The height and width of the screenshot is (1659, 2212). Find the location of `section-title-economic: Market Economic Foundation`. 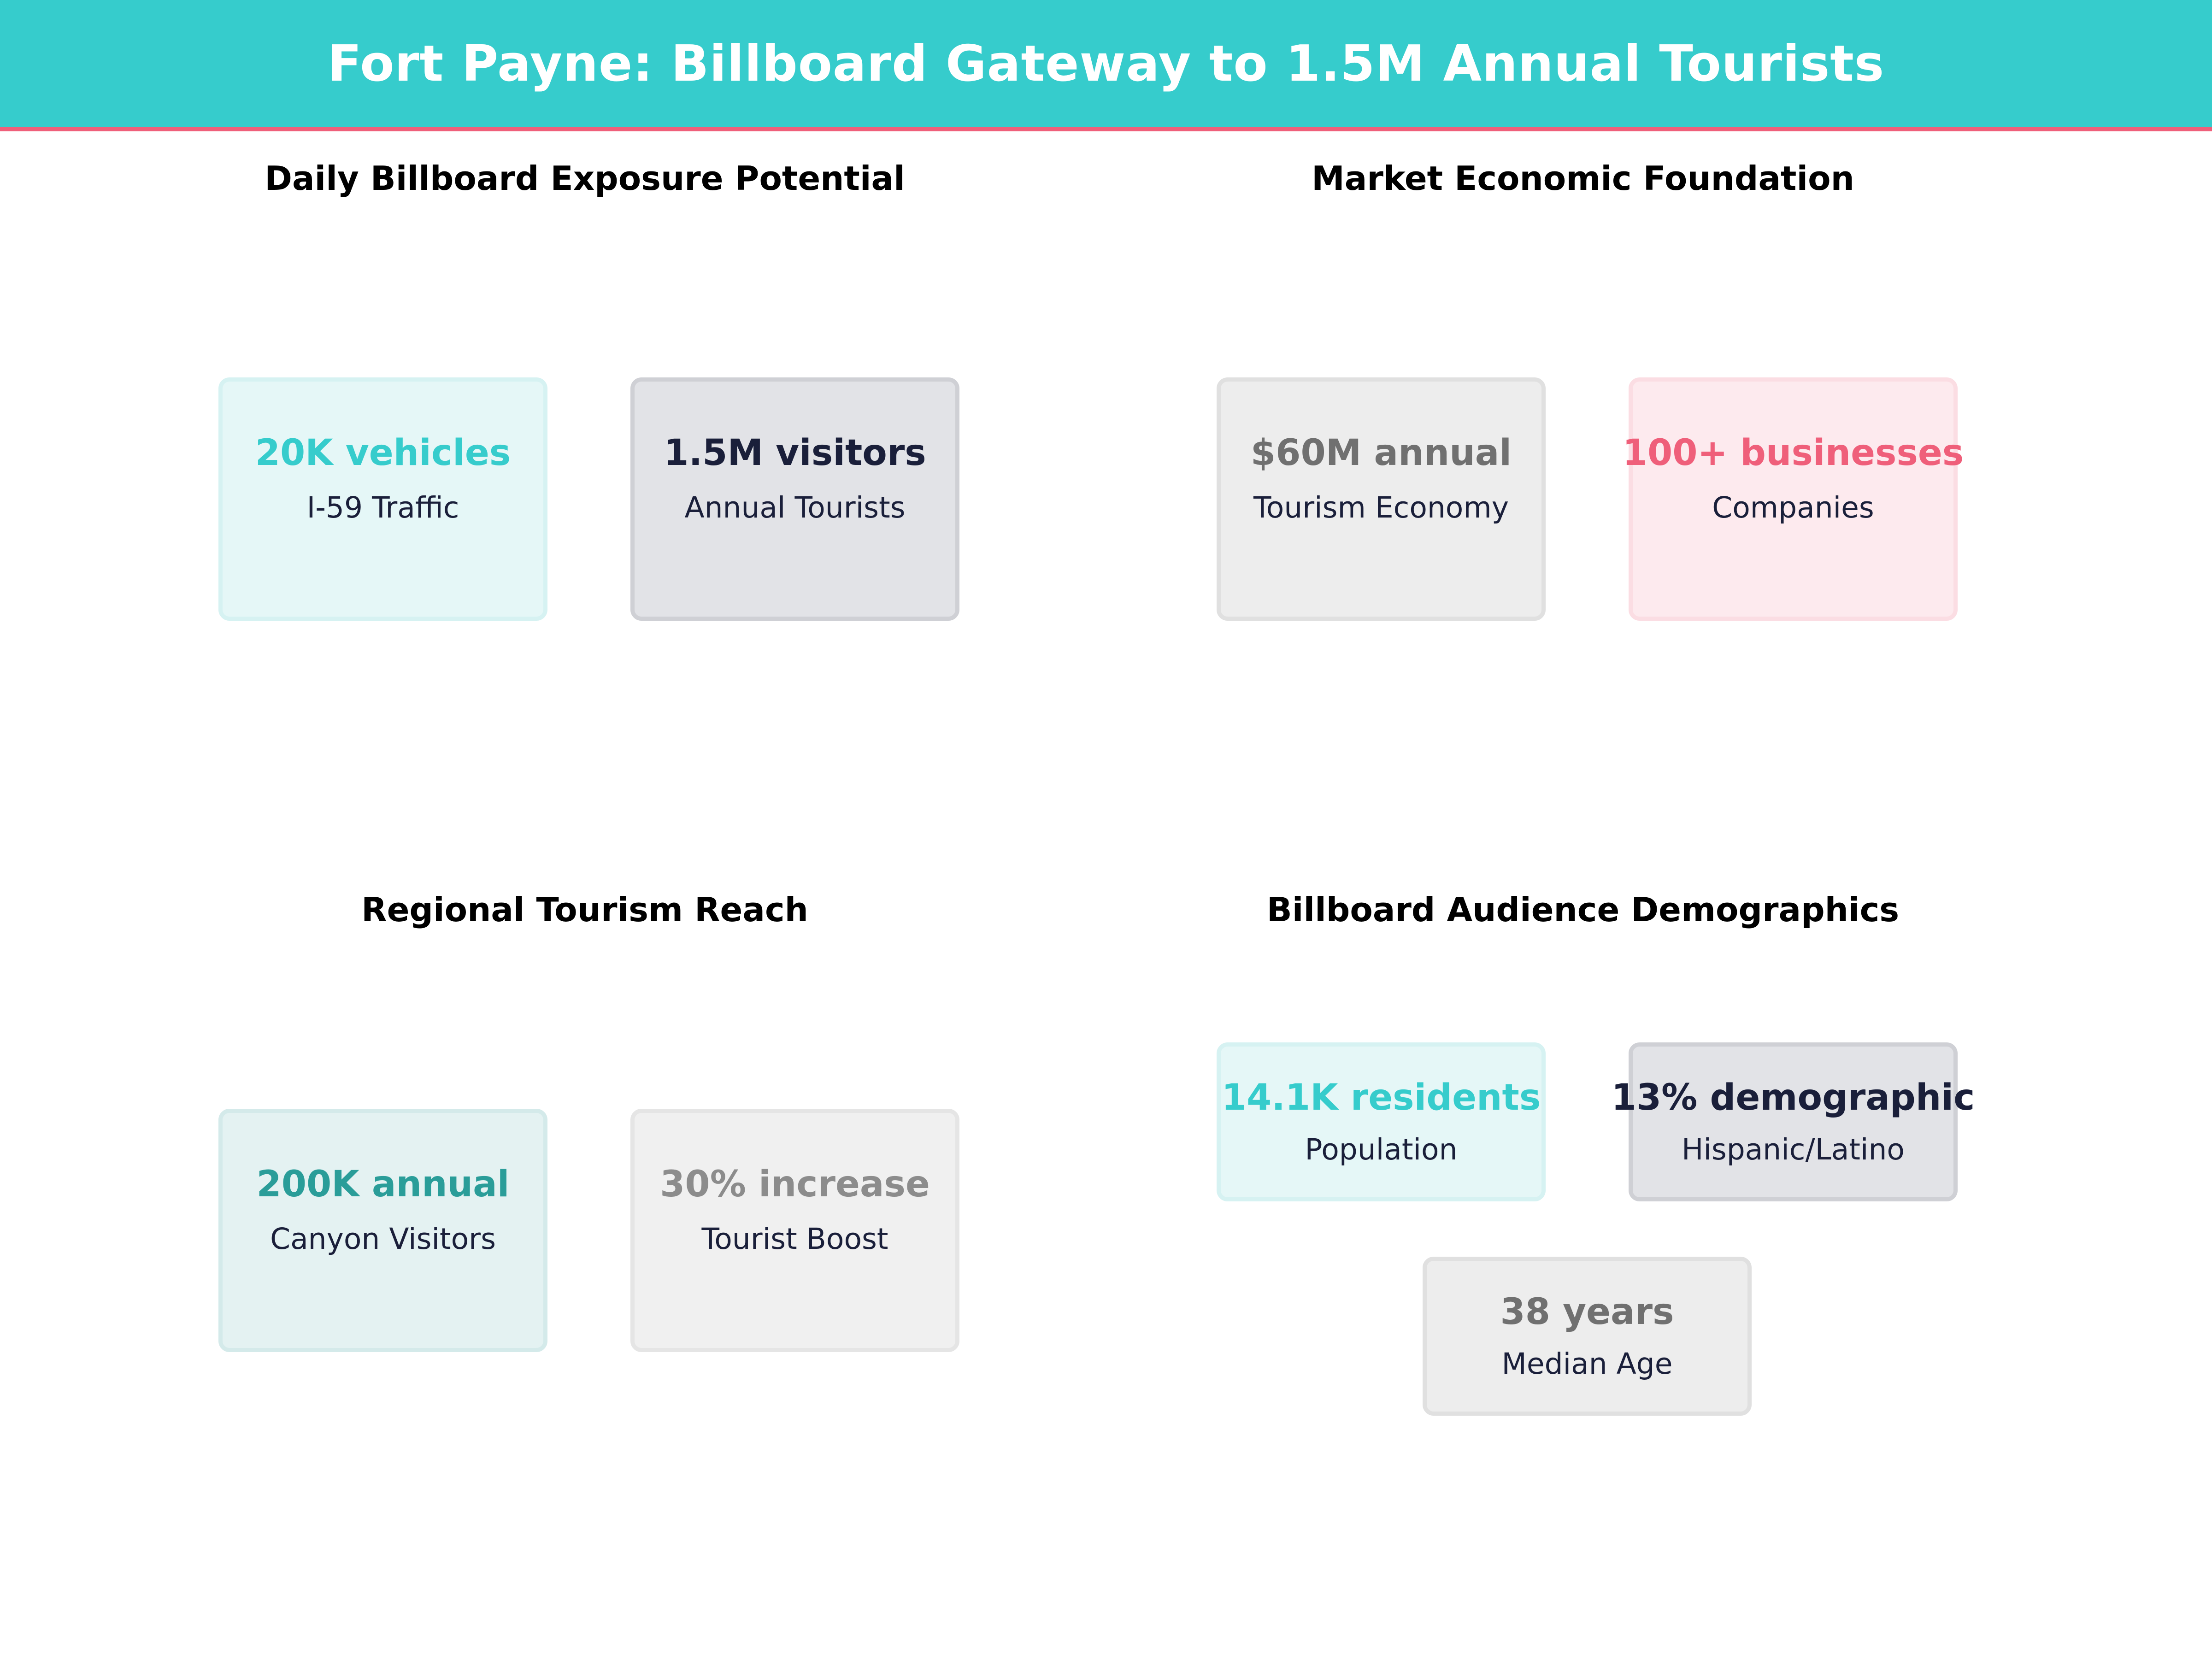

section-title-economic: Market Economic Foundation is located at coordinates (1583, 178).